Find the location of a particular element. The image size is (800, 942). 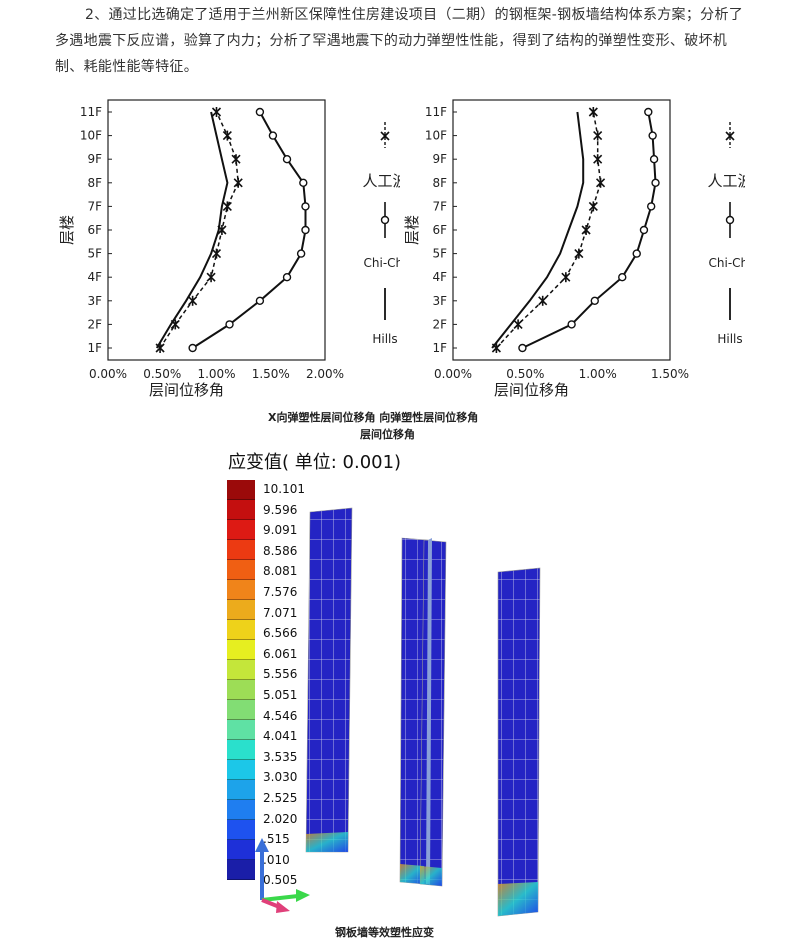

scale-tick-label: 2.020 is located at coordinates (280, 818).